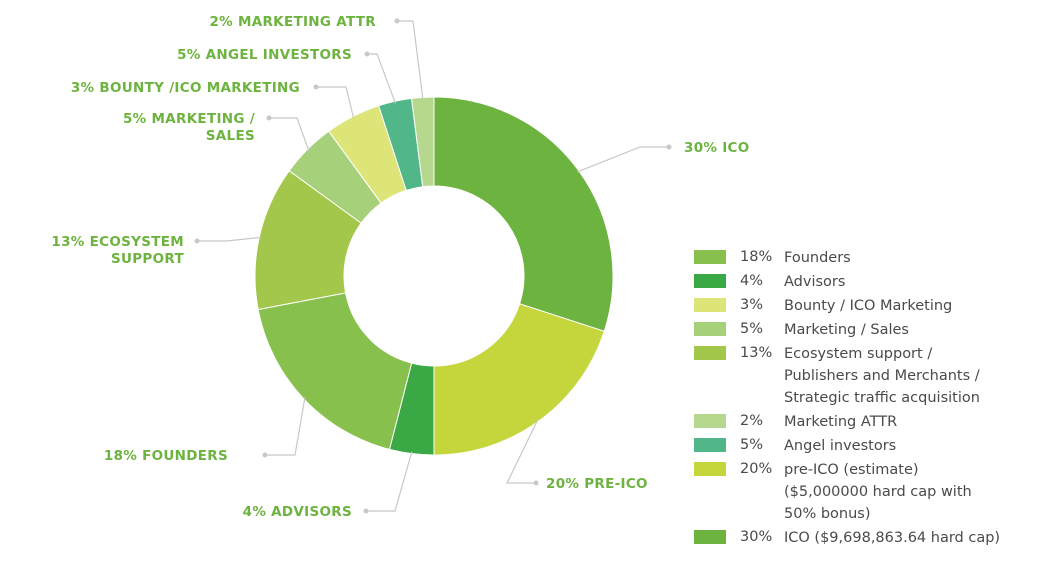 The width and height of the screenshot is (1049, 562). Describe the element at coordinates (264, 55) in the screenshot. I see `callout-5-angel-investors: 5% ANGEL INVESTORS` at that location.